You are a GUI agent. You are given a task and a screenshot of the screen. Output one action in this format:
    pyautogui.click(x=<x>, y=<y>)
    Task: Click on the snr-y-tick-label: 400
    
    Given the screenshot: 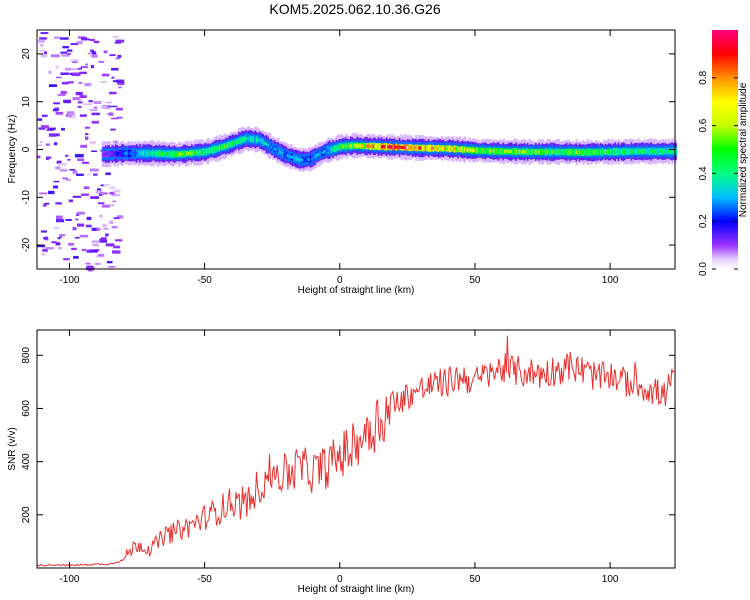 What is the action you would take?
    pyautogui.click(x=26, y=461)
    